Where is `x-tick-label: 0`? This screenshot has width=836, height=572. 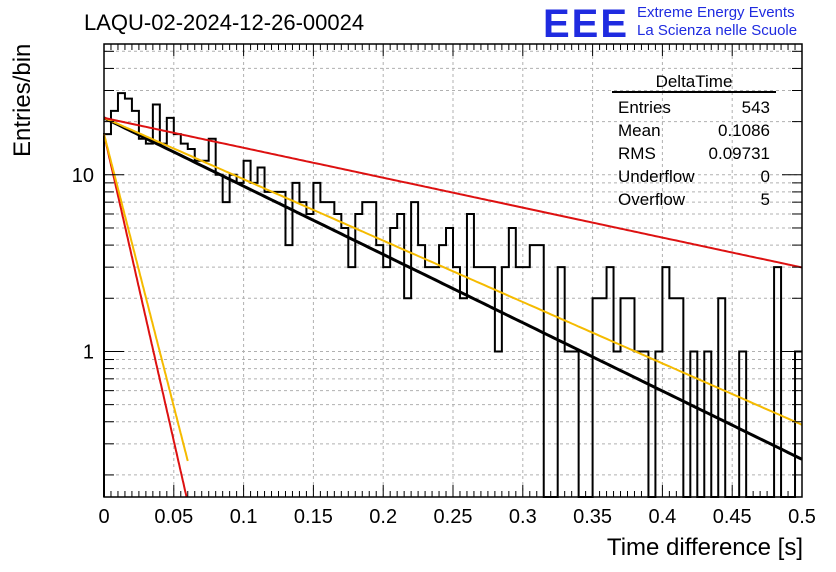 x-tick-label: 0 is located at coordinates (103, 517).